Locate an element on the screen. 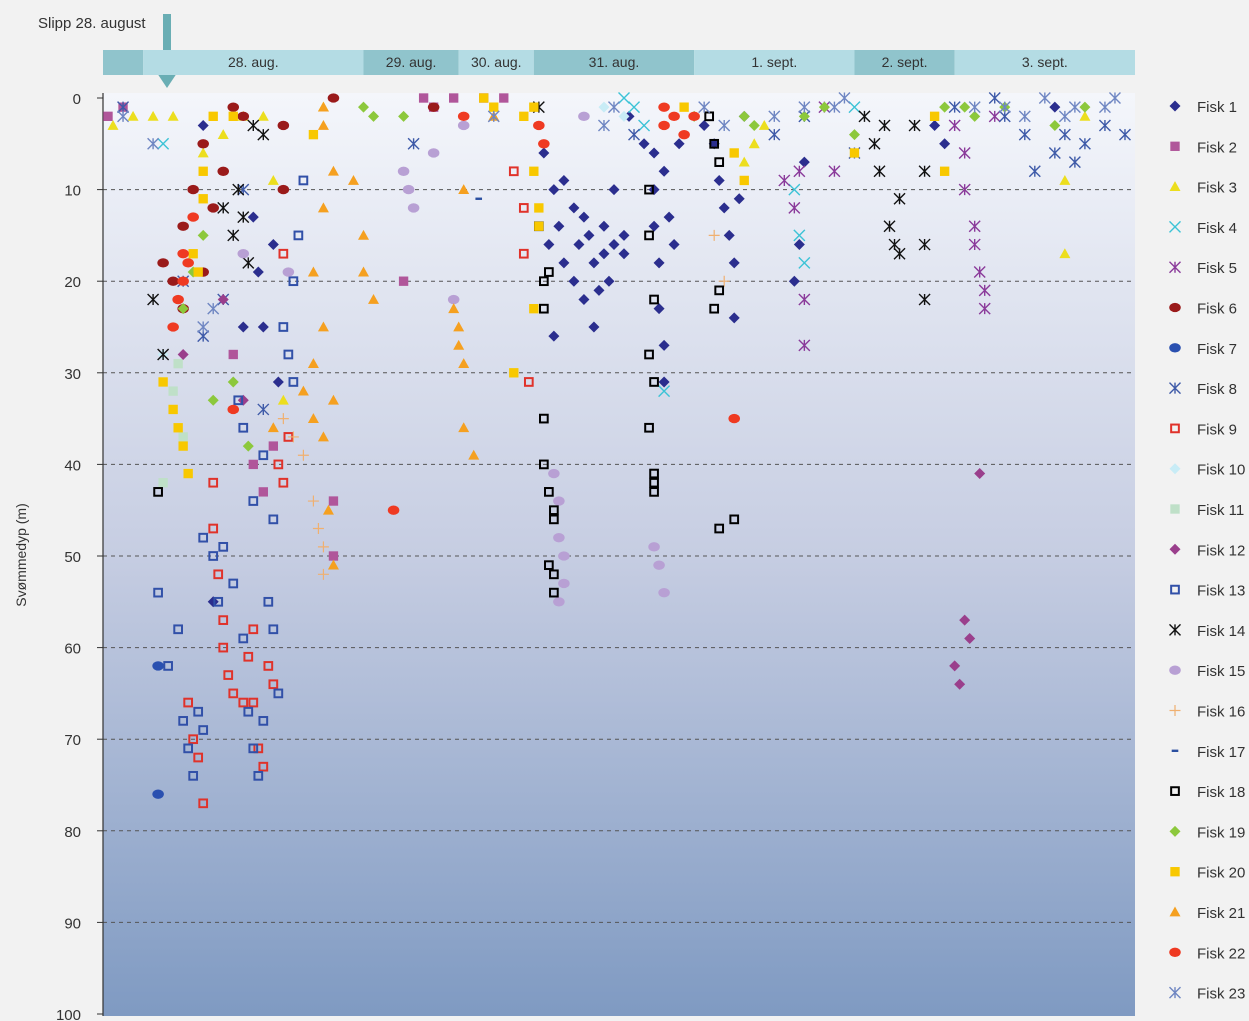  date-band: 3. sept. is located at coordinates (1044, 62).